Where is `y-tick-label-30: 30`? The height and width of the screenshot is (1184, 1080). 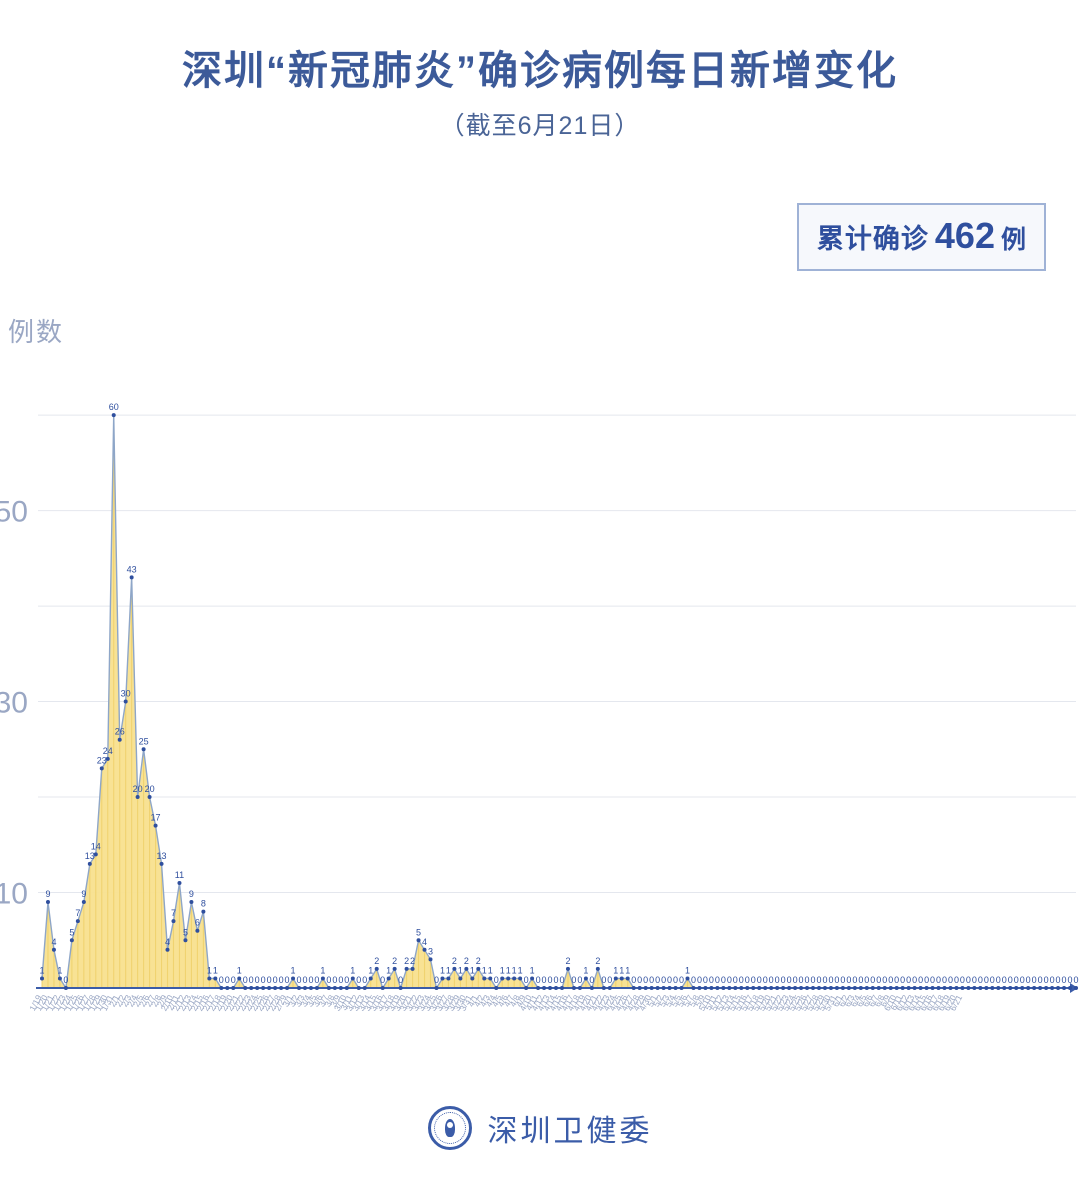 y-tick-label-30: 30 is located at coordinates (14, 703).